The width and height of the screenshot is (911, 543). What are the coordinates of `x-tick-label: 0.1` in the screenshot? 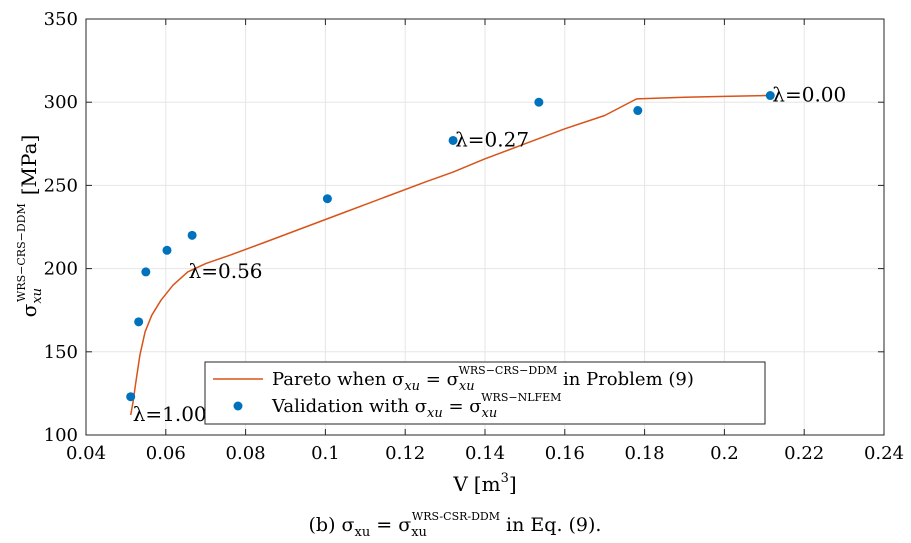 It's located at (325, 453).